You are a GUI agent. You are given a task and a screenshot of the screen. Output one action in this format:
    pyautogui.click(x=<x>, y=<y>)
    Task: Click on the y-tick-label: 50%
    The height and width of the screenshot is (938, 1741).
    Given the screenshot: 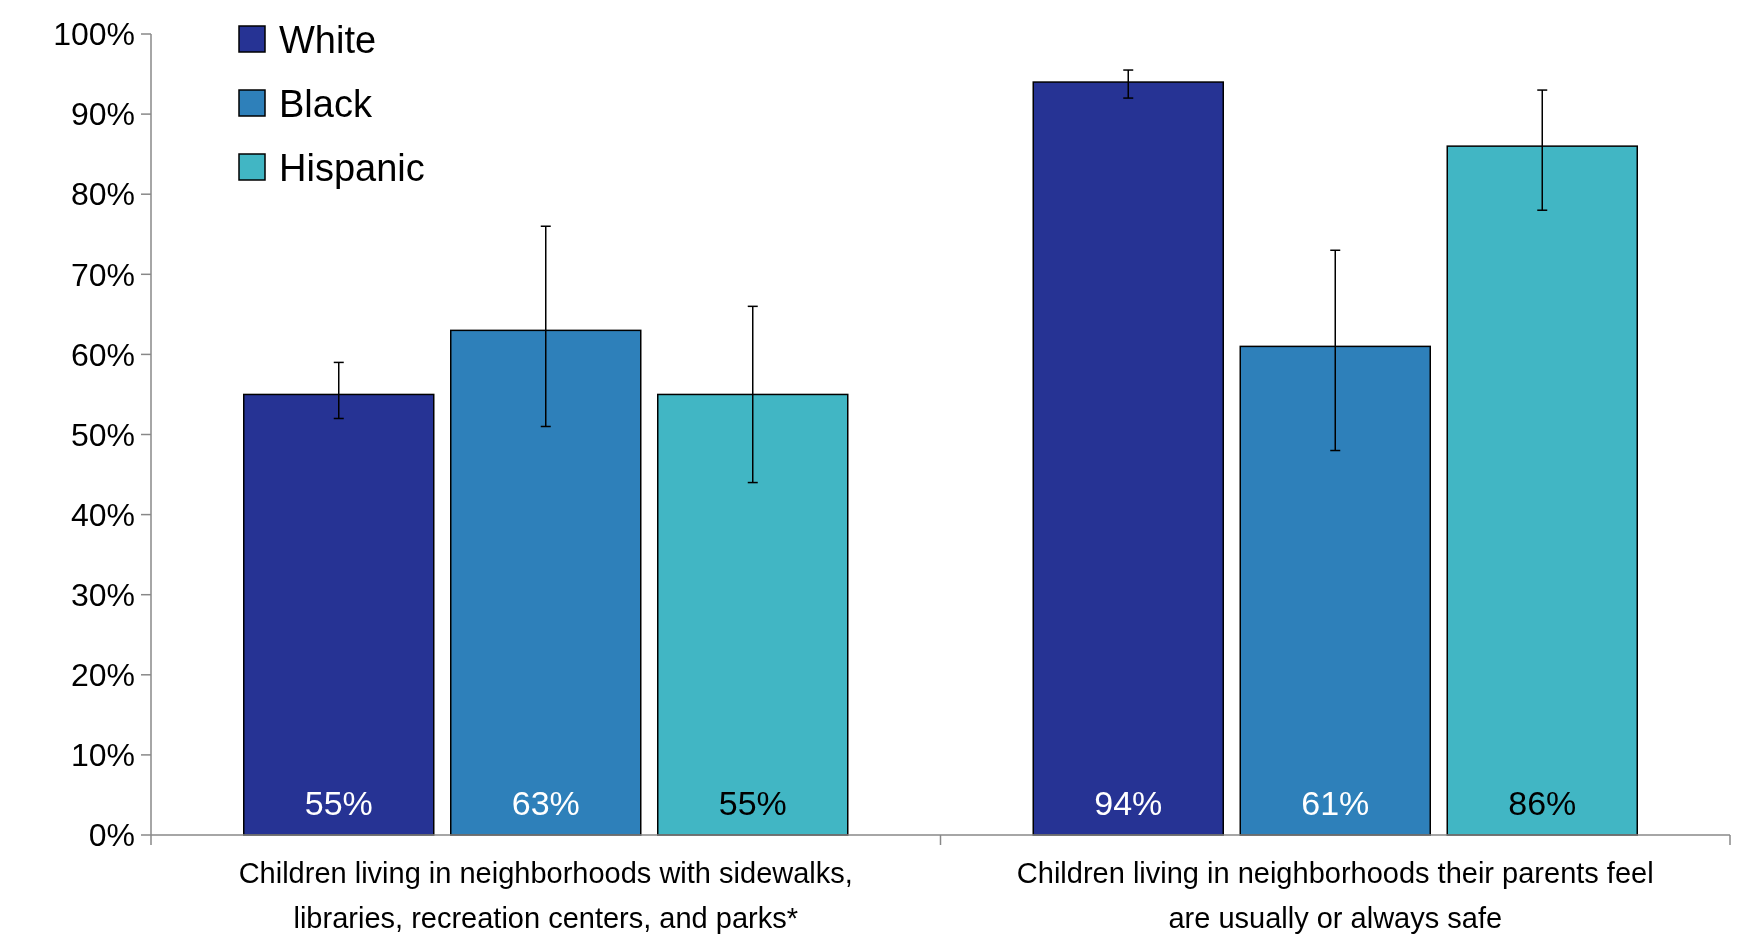 What is the action you would take?
    pyautogui.click(x=102, y=434)
    